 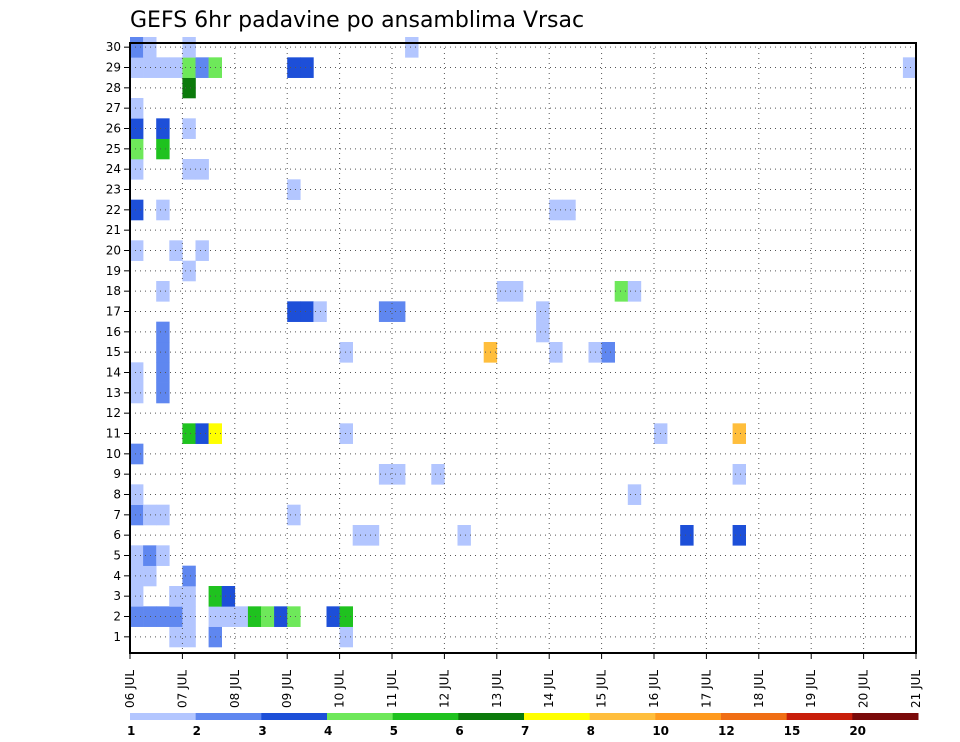 What do you see at coordinates (792, 731) in the screenshot?
I see `colorbar-label: 15` at bounding box center [792, 731].